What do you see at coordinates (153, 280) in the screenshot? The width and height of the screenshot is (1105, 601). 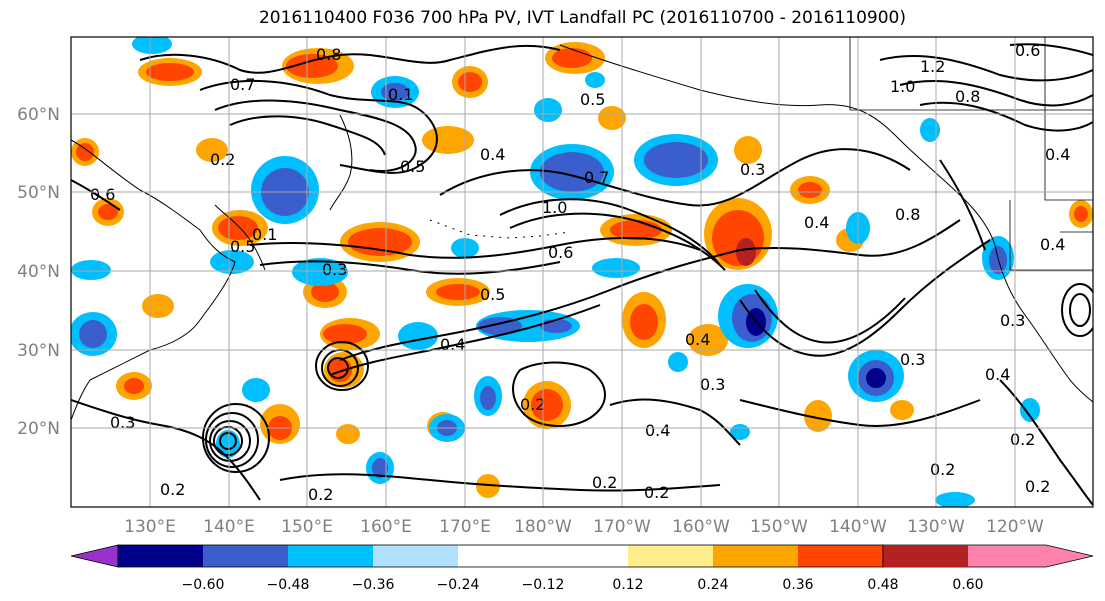 I see `asia-coastline` at bounding box center [153, 280].